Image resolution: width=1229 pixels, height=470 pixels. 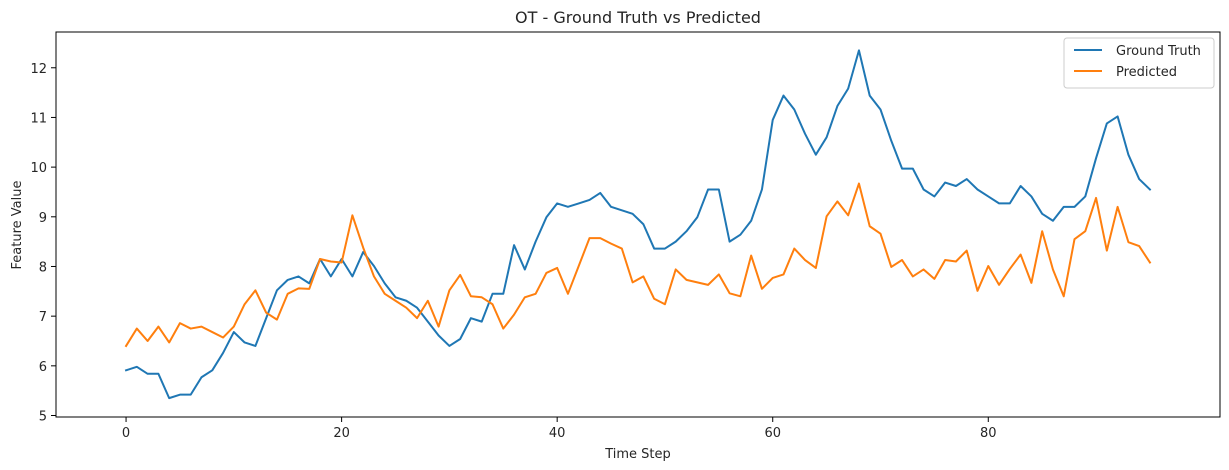 I want to click on x-tick-label: 20, so click(x=341, y=433).